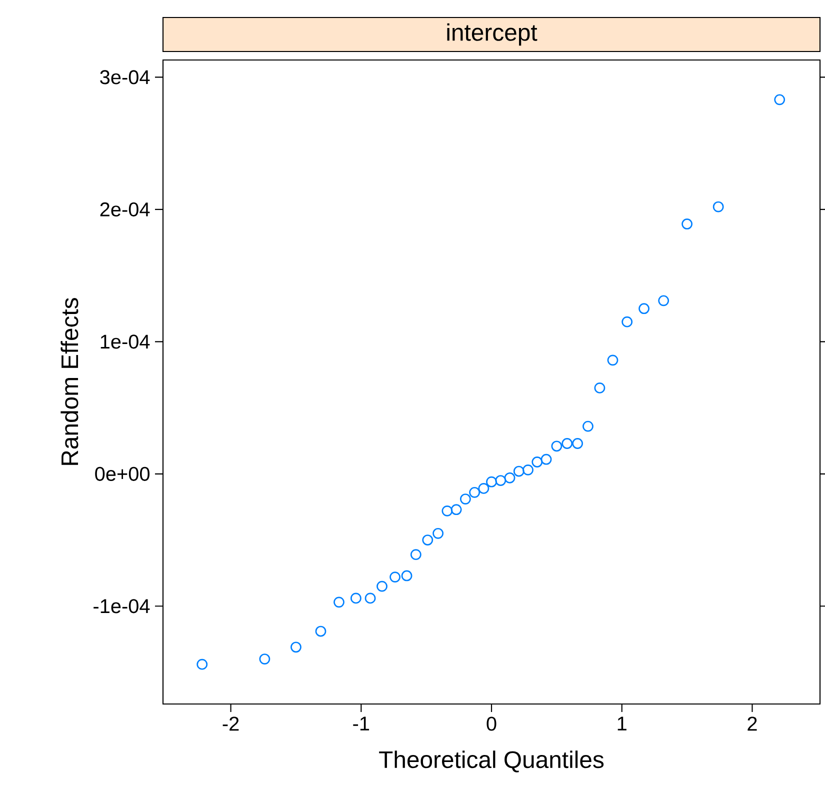 Image resolution: width=825 pixels, height=805 pixels. What do you see at coordinates (622, 723) in the screenshot?
I see `x-tick-label: 1` at bounding box center [622, 723].